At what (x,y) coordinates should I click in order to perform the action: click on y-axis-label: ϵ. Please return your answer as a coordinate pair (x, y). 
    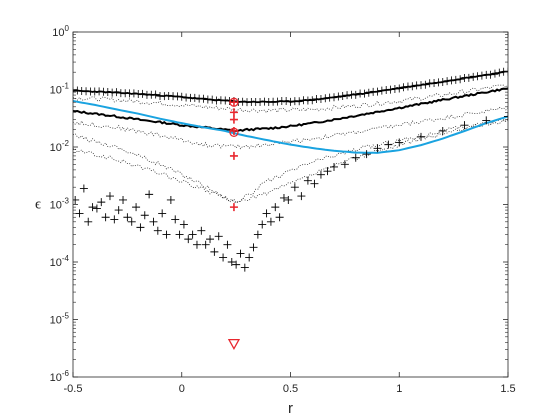
    Looking at the image, I should click on (38, 205).